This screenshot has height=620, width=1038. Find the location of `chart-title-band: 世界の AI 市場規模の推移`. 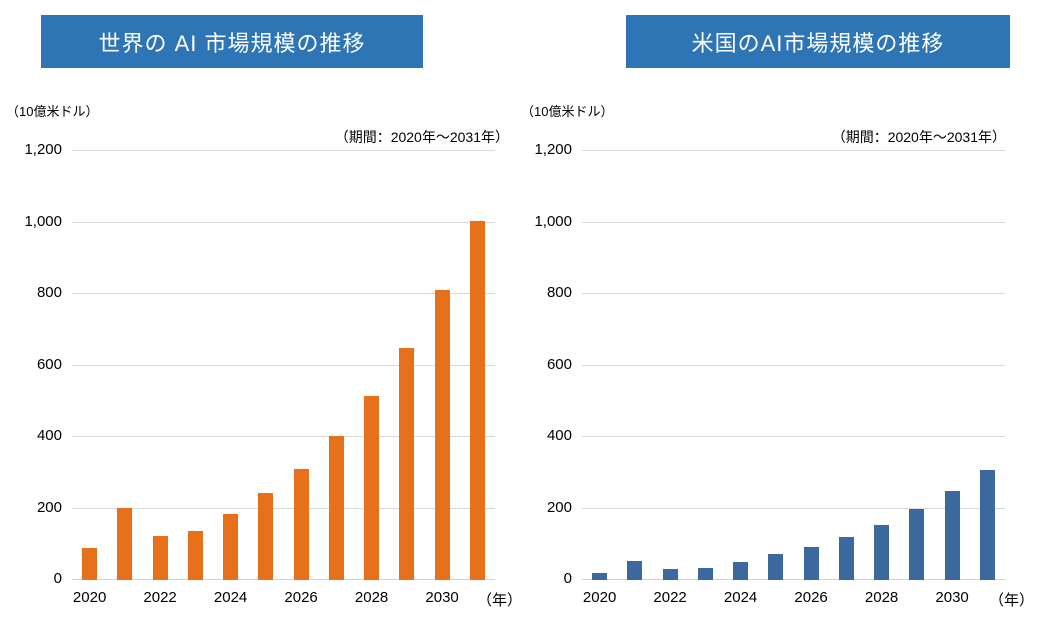

chart-title-band: 世界の AI 市場規模の推移 is located at coordinates (232, 41).